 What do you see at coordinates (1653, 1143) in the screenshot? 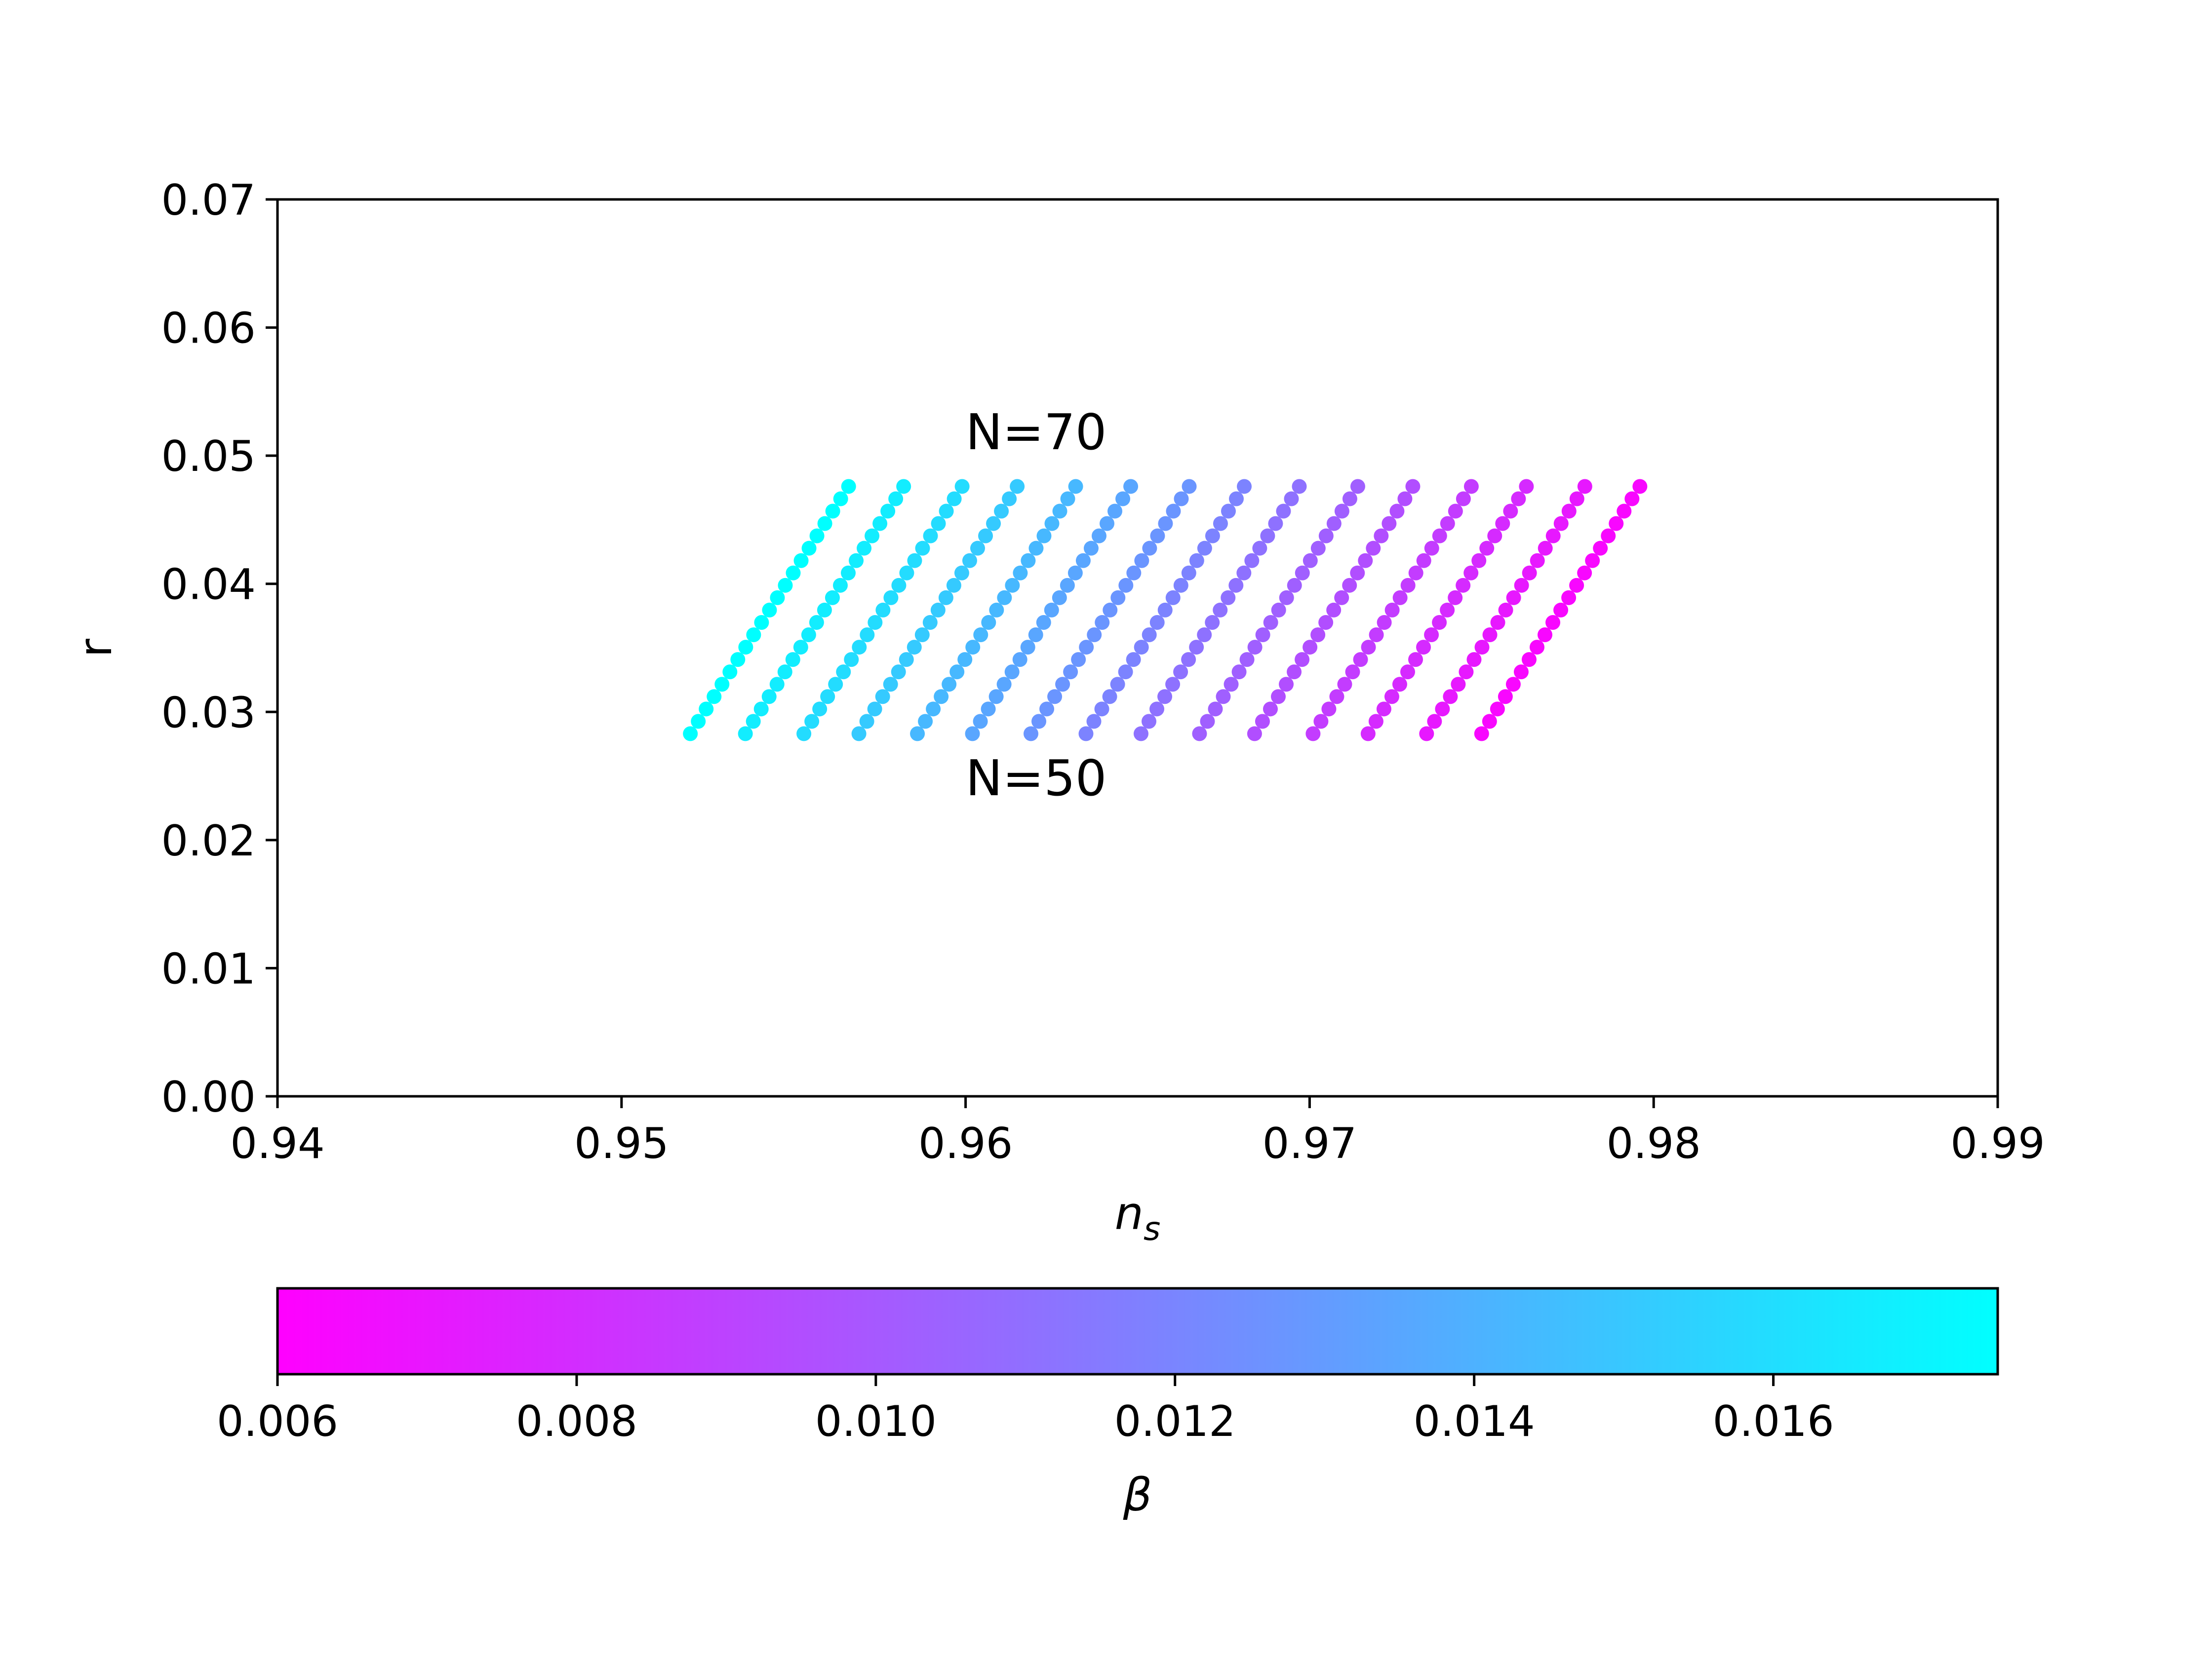
I see `x-tick-label: 0.98` at bounding box center [1653, 1143].